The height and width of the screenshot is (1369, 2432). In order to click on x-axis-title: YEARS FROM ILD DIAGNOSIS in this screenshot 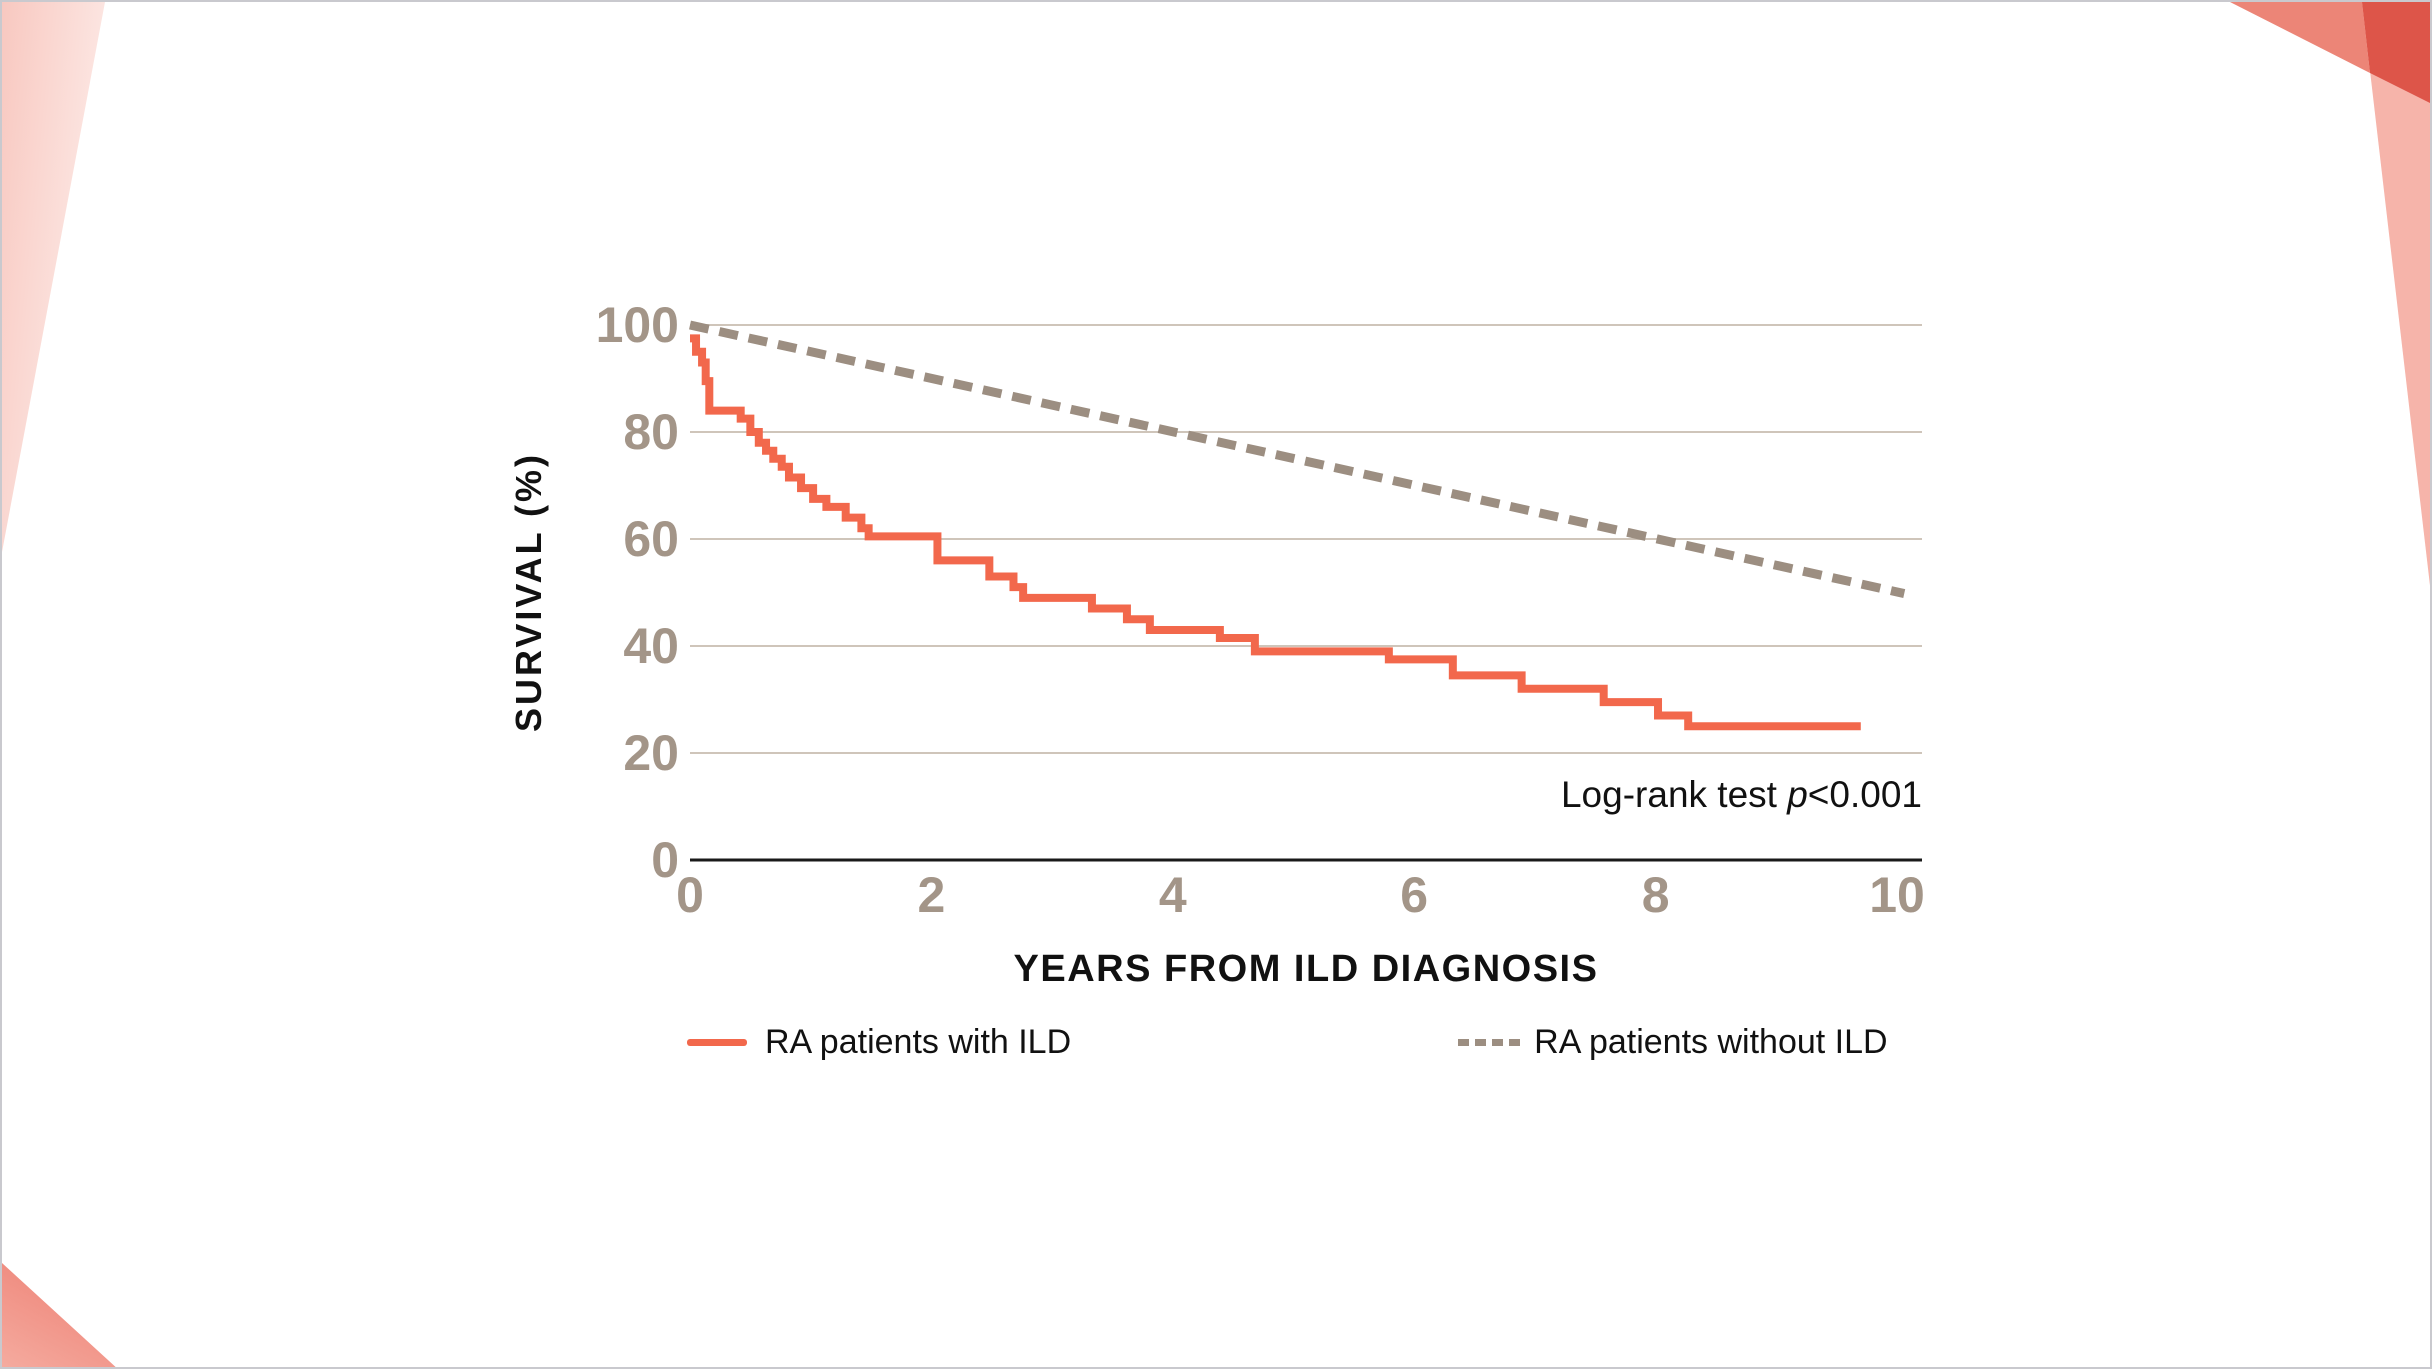, I will do `click(1306, 969)`.